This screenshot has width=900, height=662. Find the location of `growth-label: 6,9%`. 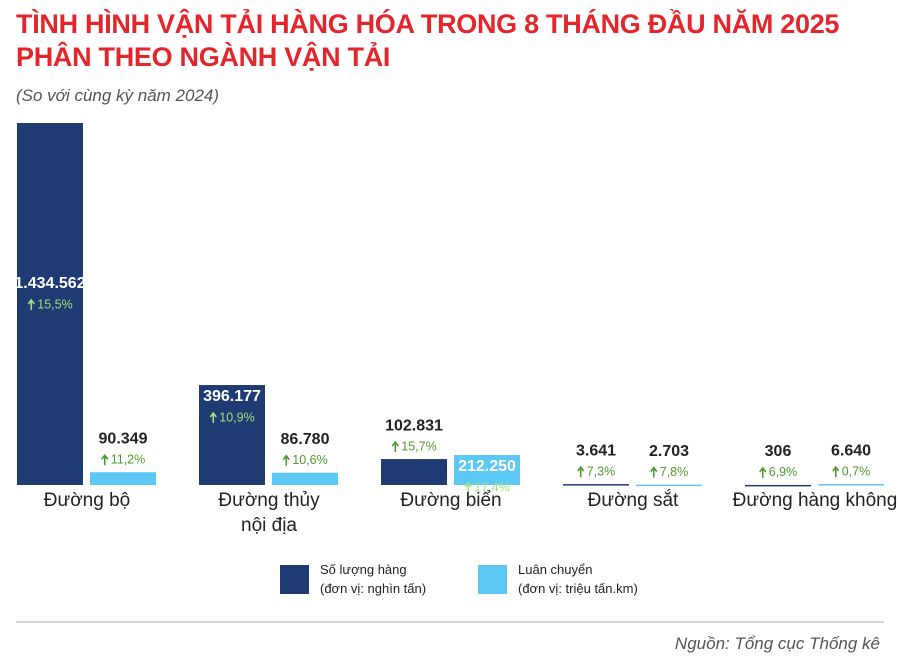

growth-label: 6,9% is located at coordinates (783, 472).